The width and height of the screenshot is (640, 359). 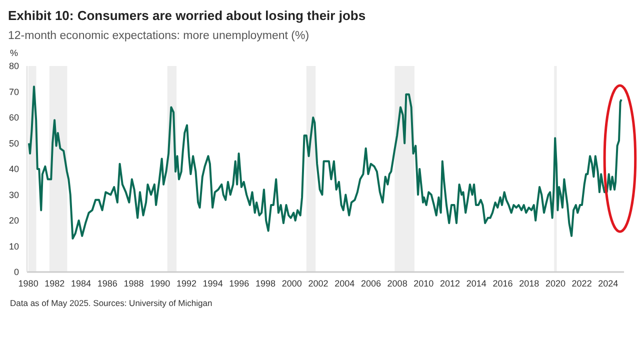 I want to click on x-tick-label: 1988, so click(x=134, y=283).